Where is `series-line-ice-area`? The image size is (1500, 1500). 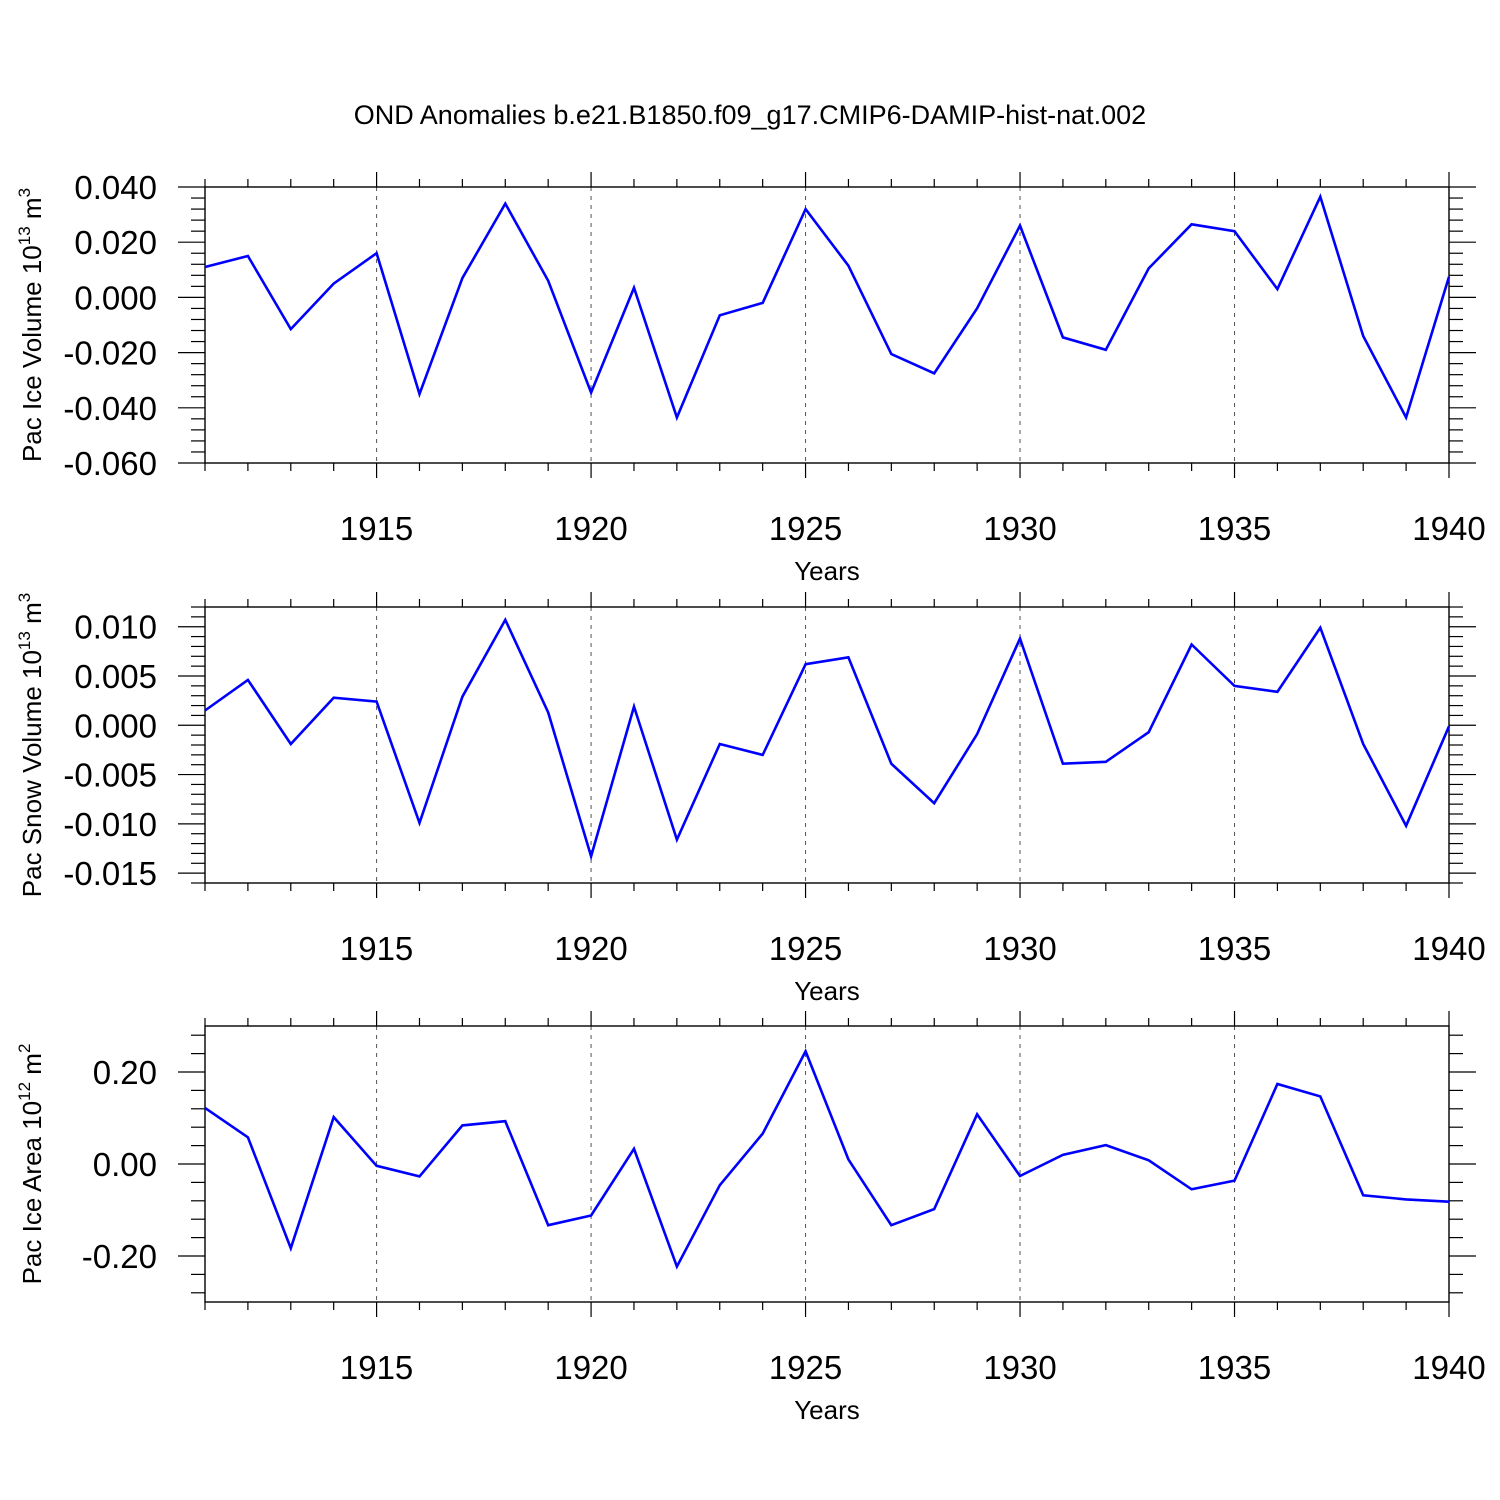
series-line-ice-area is located at coordinates (827, 1159).